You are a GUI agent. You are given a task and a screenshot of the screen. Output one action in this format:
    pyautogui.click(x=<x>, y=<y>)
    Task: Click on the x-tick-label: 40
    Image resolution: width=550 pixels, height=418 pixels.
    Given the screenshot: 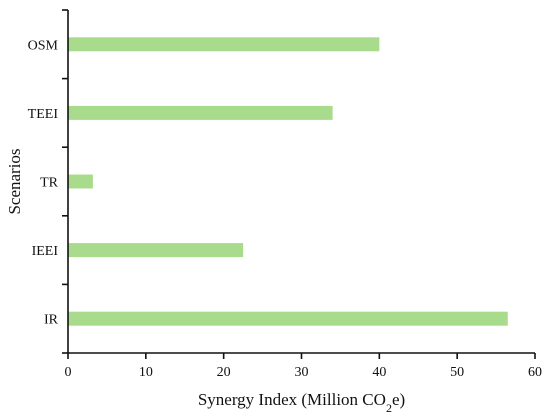 What is the action you would take?
    pyautogui.click(x=379, y=372)
    